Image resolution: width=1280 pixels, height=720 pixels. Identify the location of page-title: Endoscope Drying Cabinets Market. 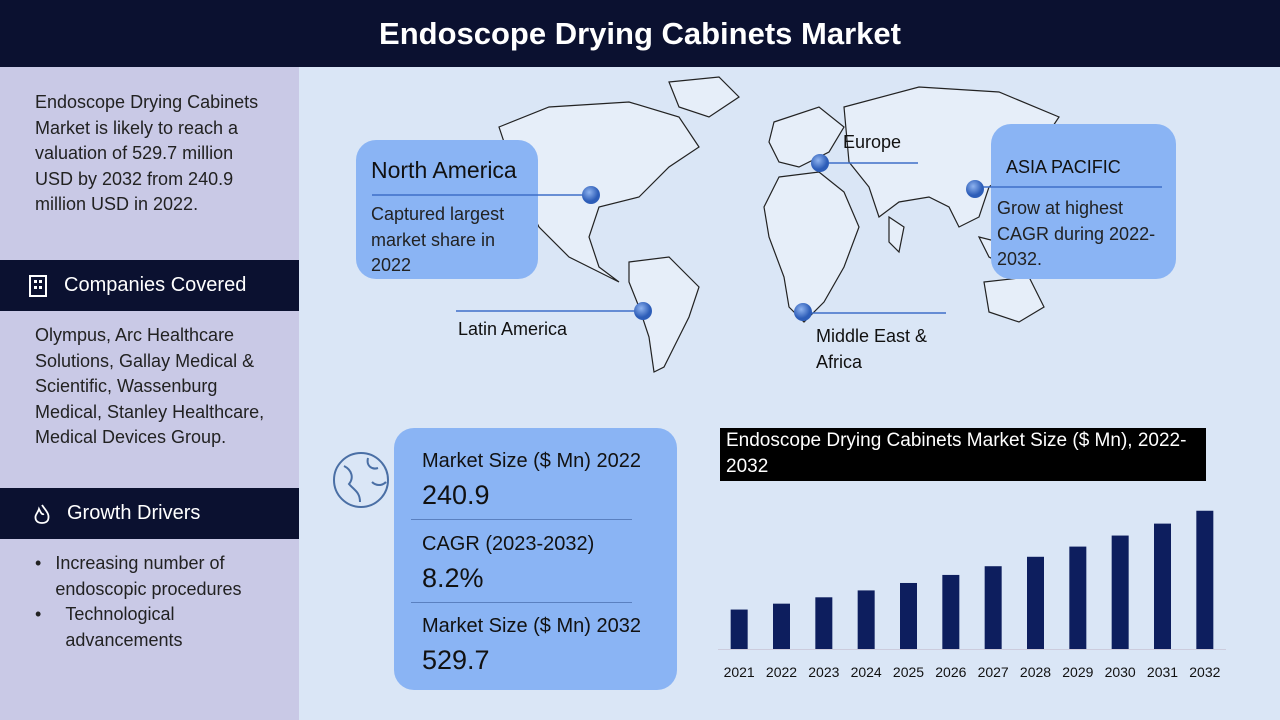
(640, 33).